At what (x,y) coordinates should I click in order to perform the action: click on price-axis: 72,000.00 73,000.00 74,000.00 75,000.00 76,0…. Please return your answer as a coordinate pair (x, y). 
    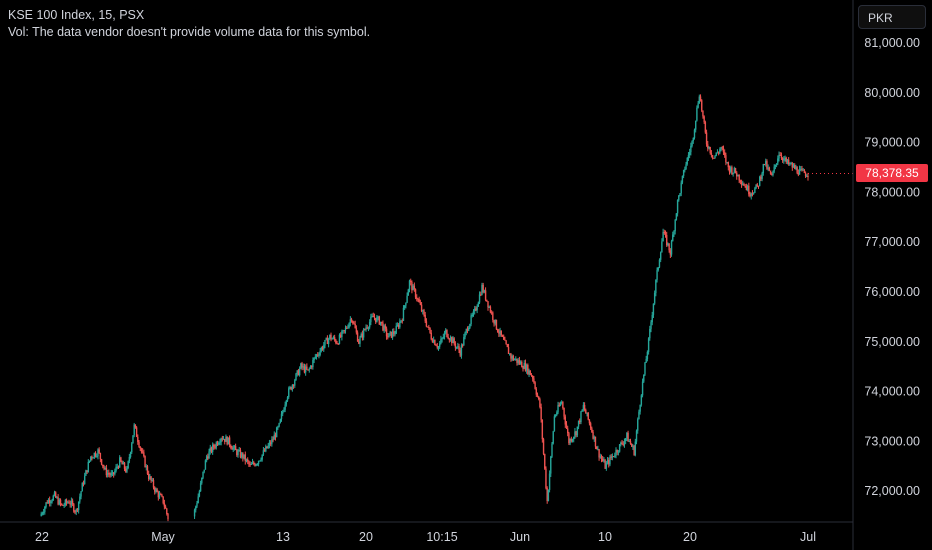
    Looking at the image, I should click on (892, 267).